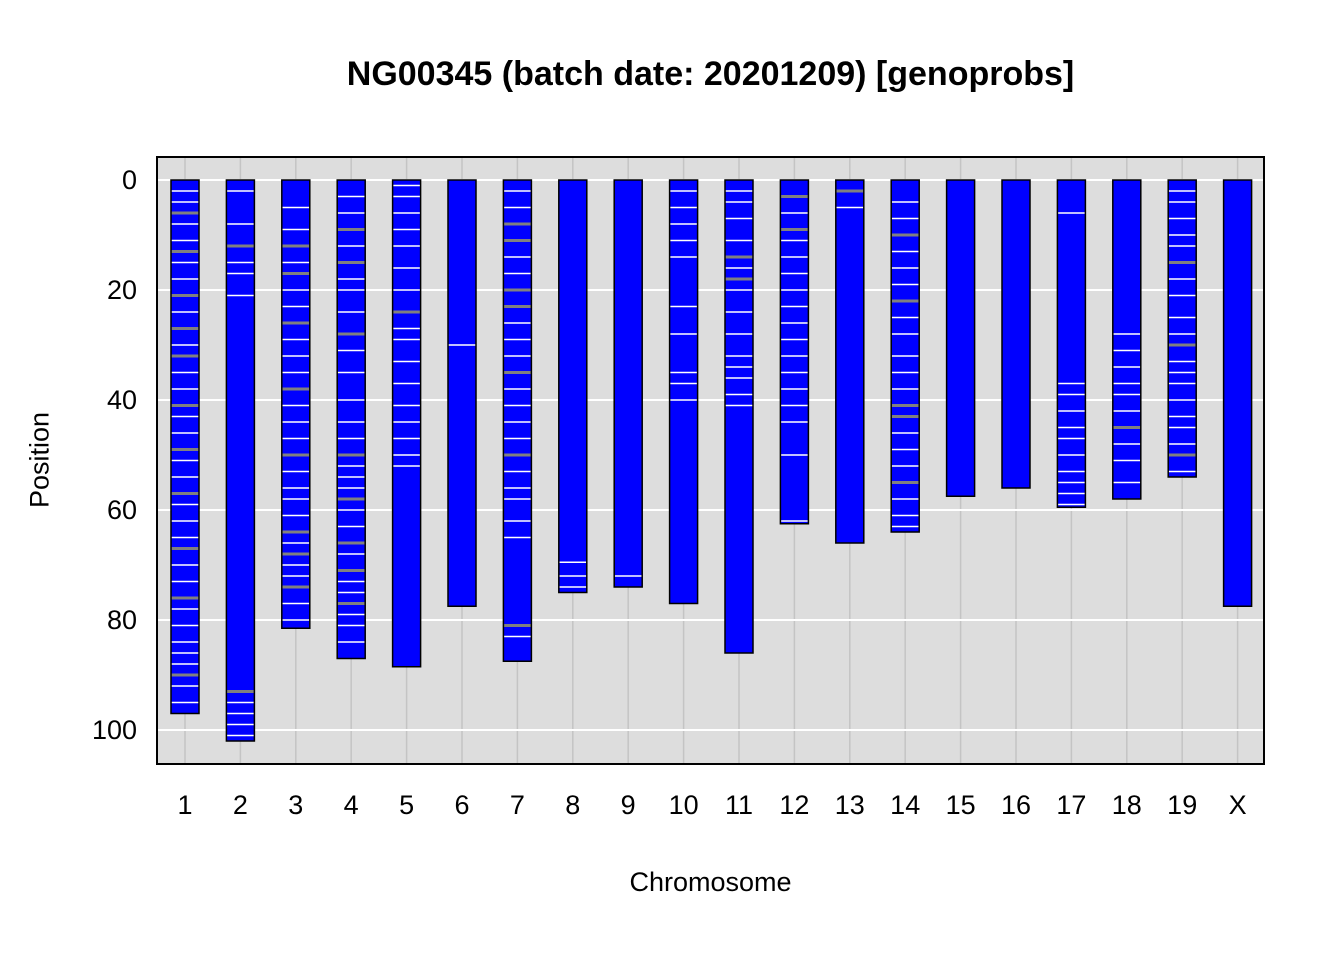 The image size is (1344, 960). What do you see at coordinates (240, 805) in the screenshot?
I see `x-tick-label: 2` at bounding box center [240, 805].